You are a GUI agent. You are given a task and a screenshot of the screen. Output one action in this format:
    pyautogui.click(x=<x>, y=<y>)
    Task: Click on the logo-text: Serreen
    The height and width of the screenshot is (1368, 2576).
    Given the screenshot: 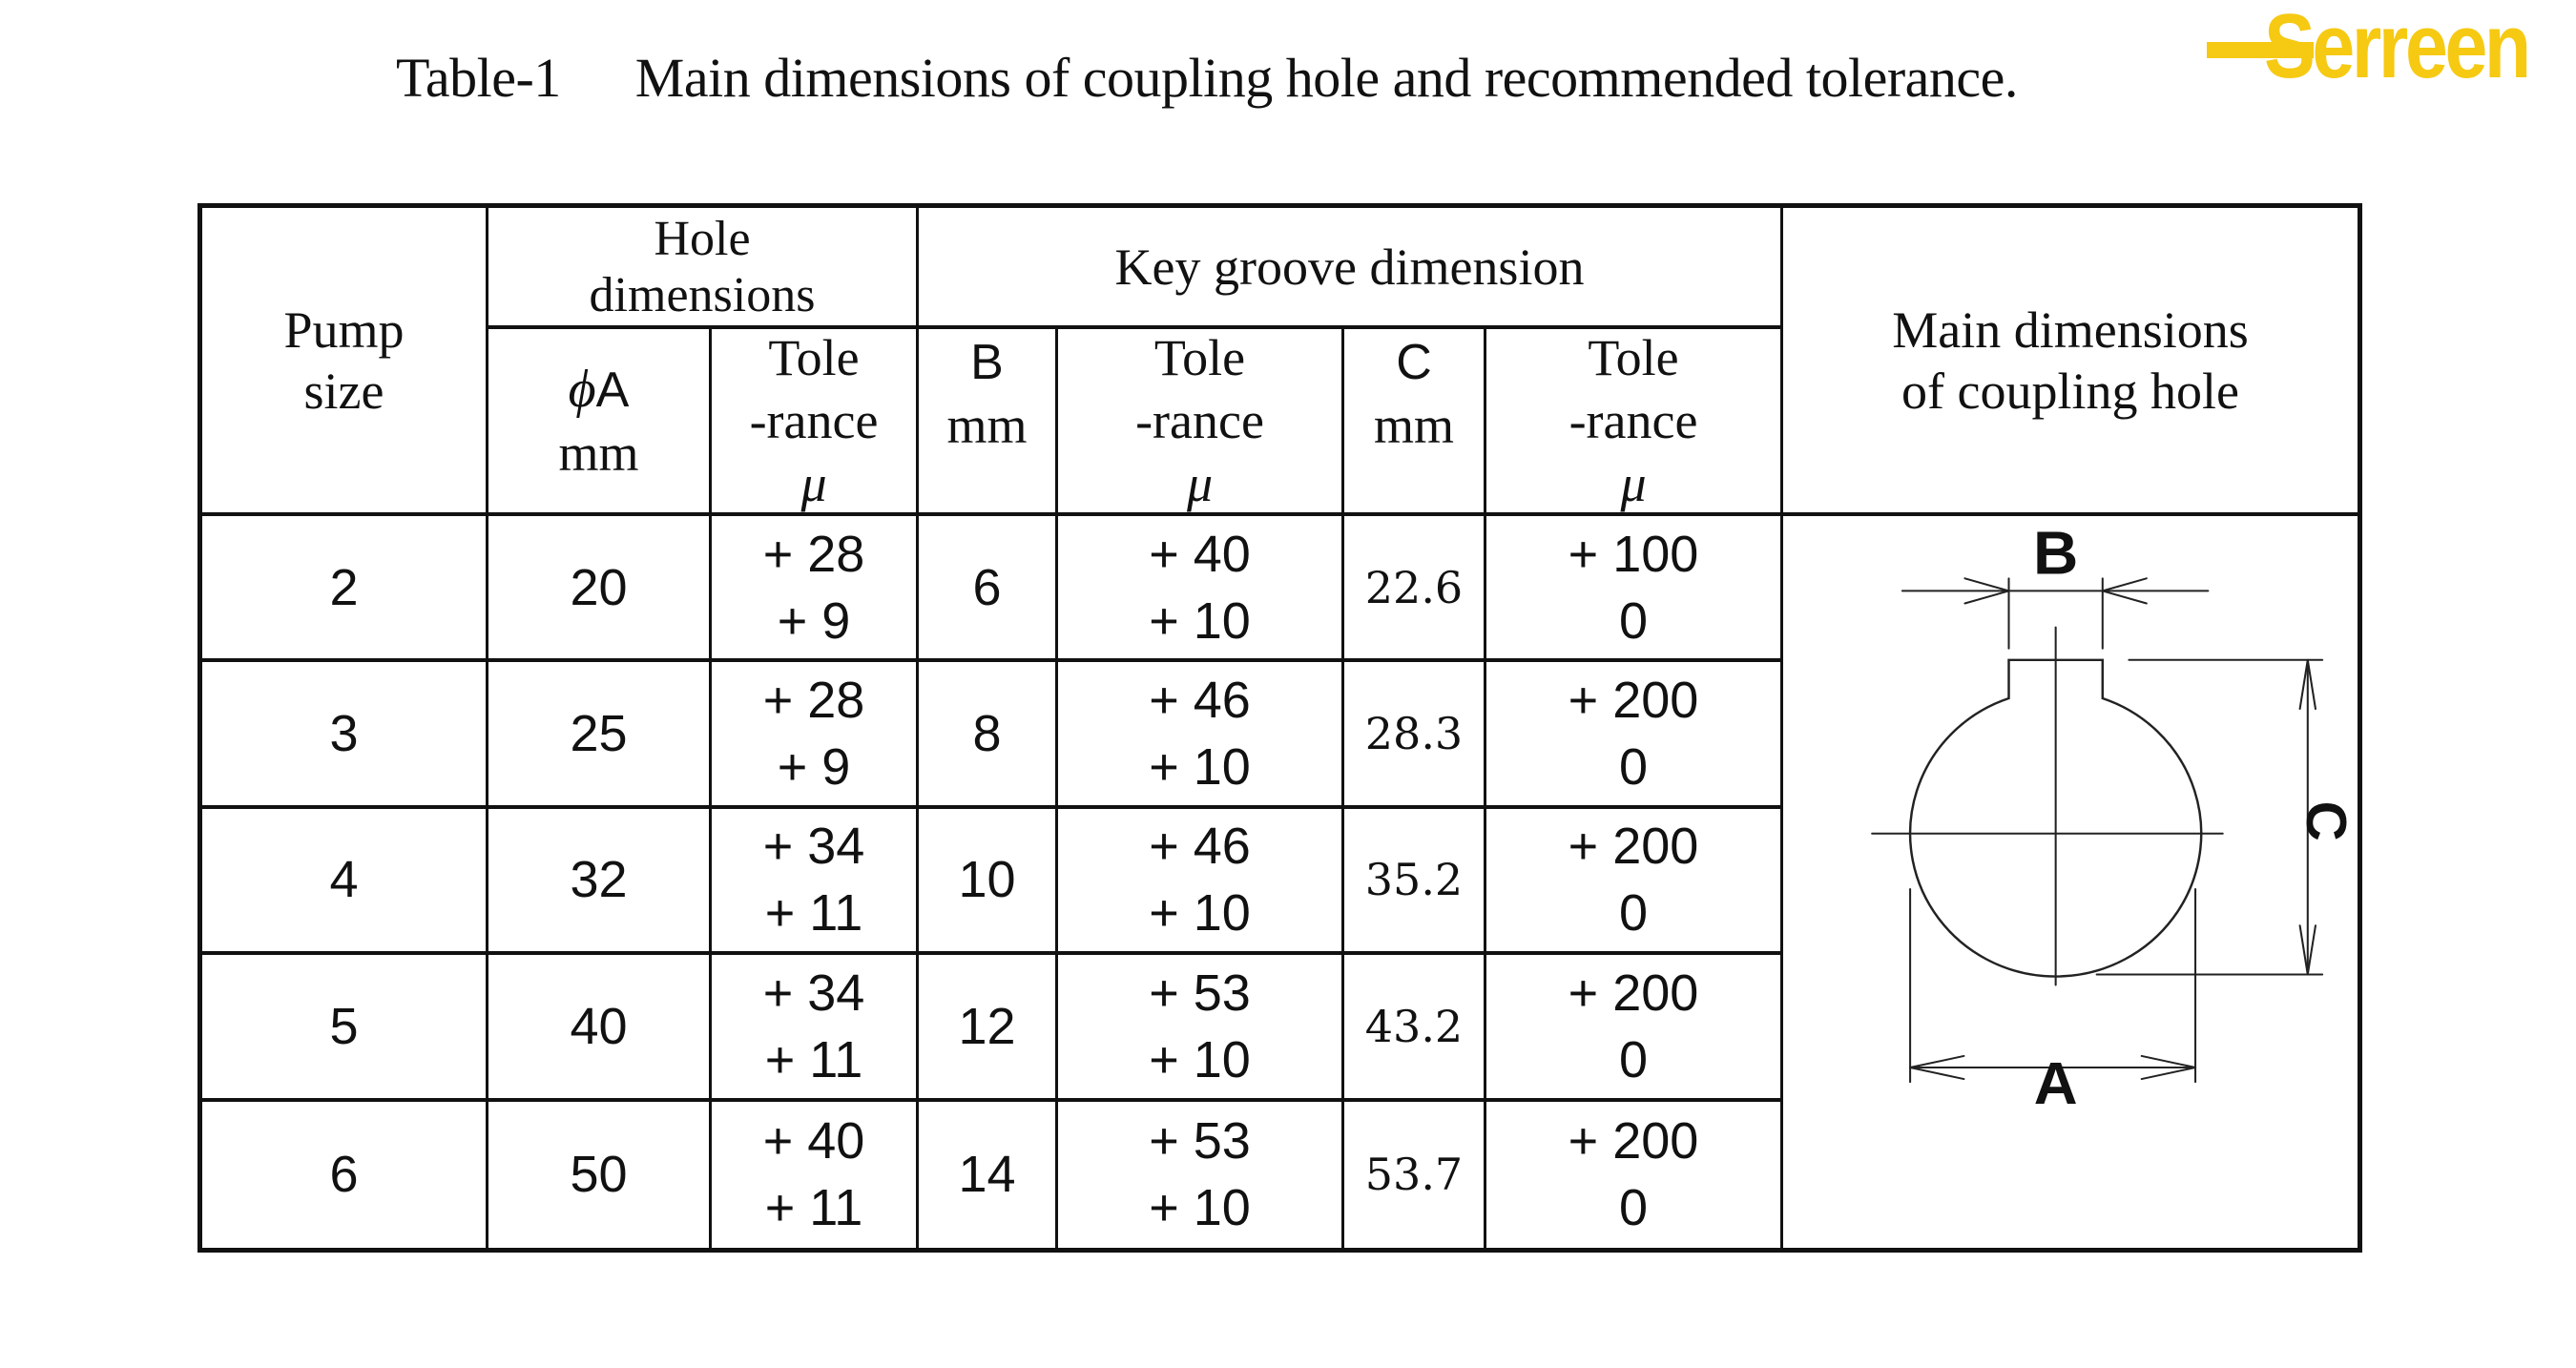 What is the action you would take?
    pyautogui.click(x=2397, y=48)
    